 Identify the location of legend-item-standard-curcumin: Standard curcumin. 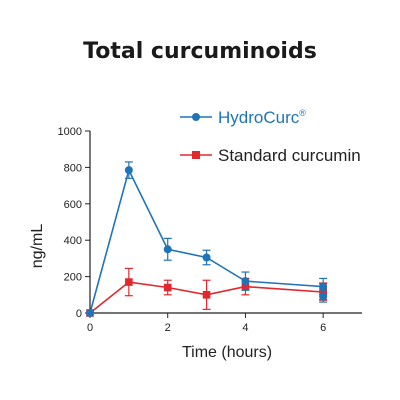
(270, 155).